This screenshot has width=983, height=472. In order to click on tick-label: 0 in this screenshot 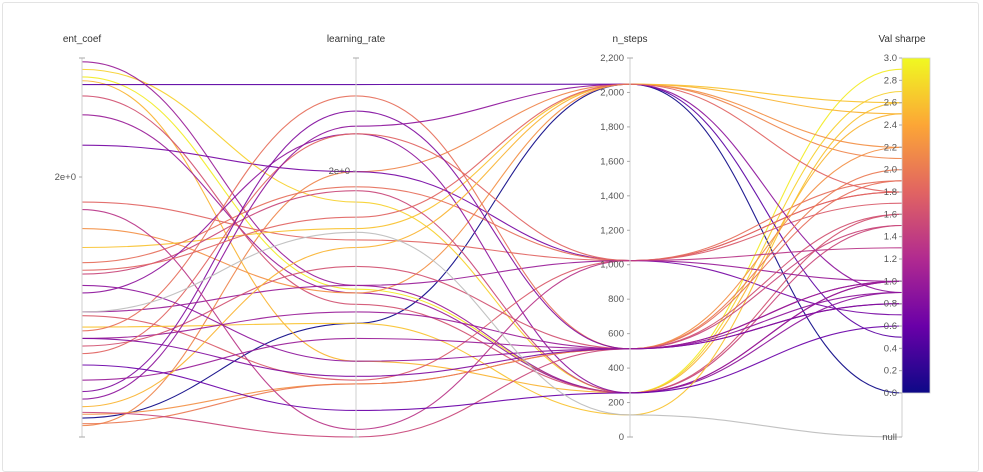, I will do `click(621, 437)`.